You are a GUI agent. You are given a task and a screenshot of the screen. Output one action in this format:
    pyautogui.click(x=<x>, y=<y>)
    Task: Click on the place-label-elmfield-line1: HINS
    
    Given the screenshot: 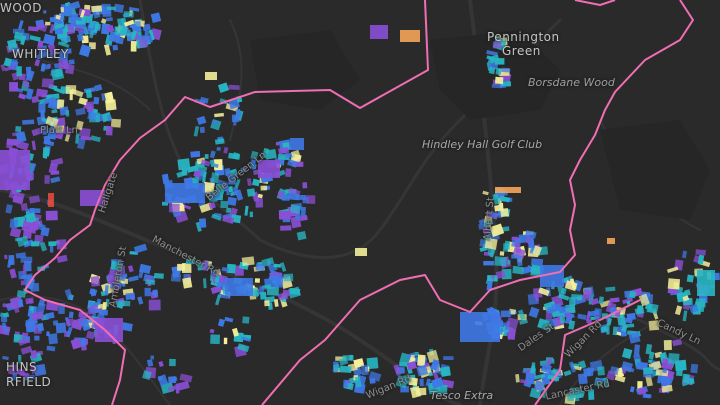 What is the action you would take?
    pyautogui.click(x=22, y=367)
    